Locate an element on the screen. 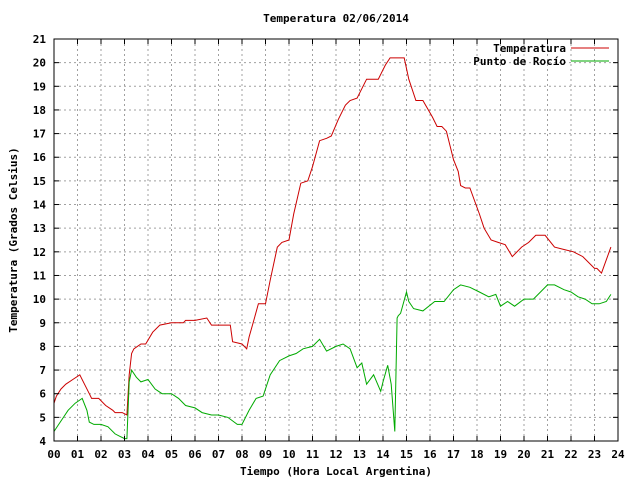 This screenshot has height=480, width=640. x-tick-label: 12 is located at coordinates (335, 454).